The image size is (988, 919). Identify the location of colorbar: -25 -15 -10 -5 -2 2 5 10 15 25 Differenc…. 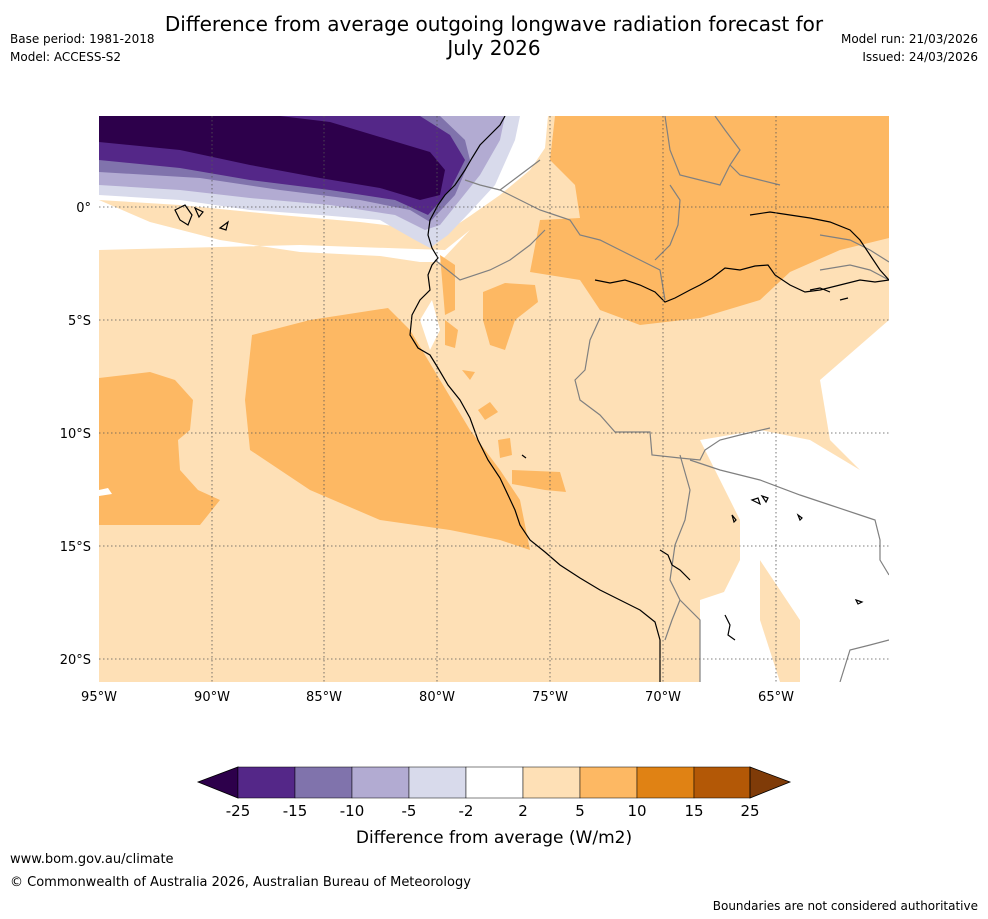
(494, 807).